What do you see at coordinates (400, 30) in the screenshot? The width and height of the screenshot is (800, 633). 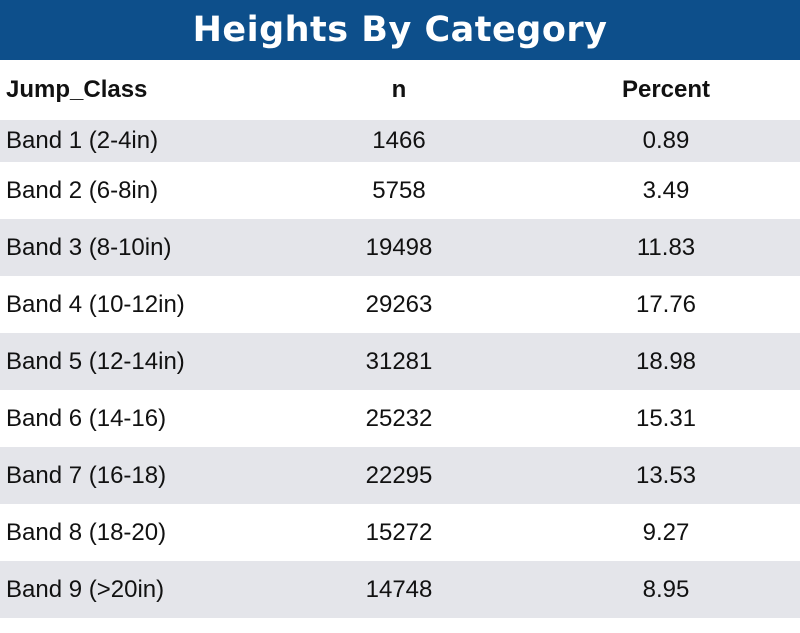 I see `table-title: Heights By Category` at bounding box center [400, 30].